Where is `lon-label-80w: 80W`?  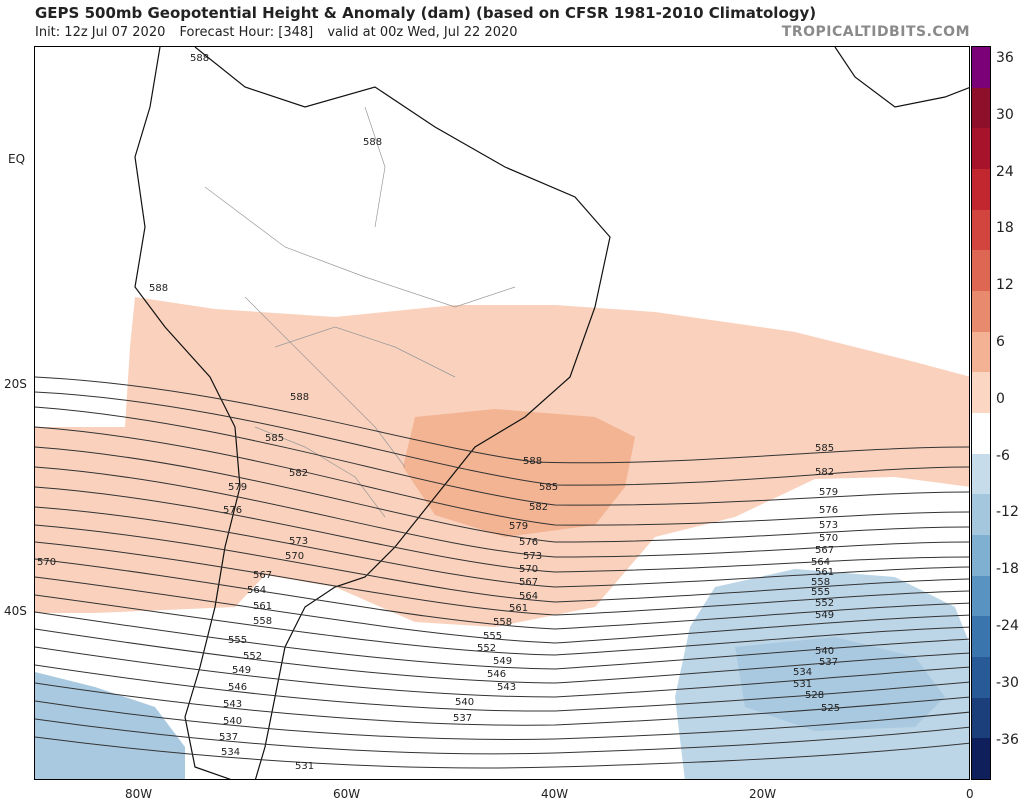 lon-label-80w: 80W is located at coordinates (139, 794).